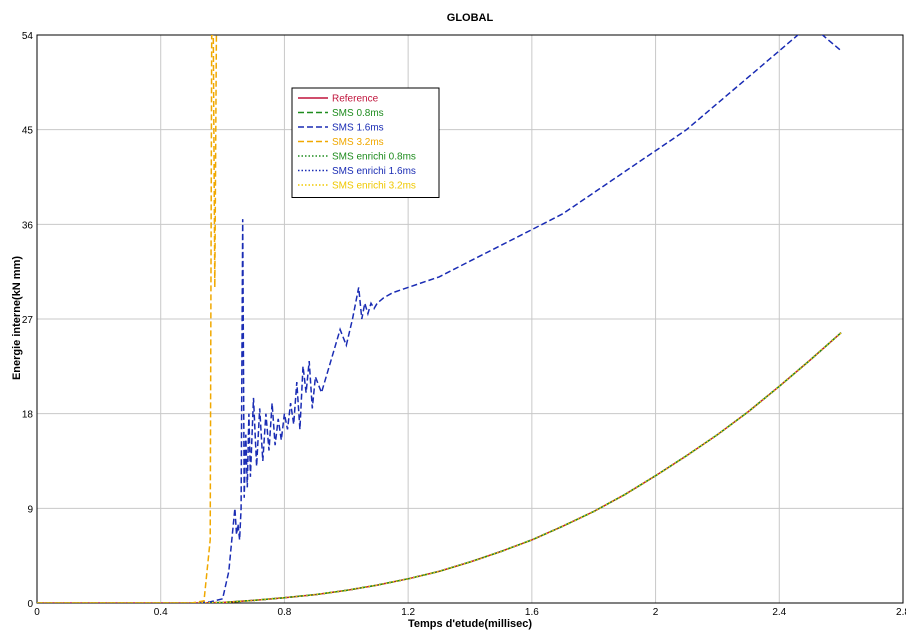 Image resolution: width=906 pixels, height=634 pixels. I want to click on x-axis-label: Temps d'etude(millisec), so click(470, 624).